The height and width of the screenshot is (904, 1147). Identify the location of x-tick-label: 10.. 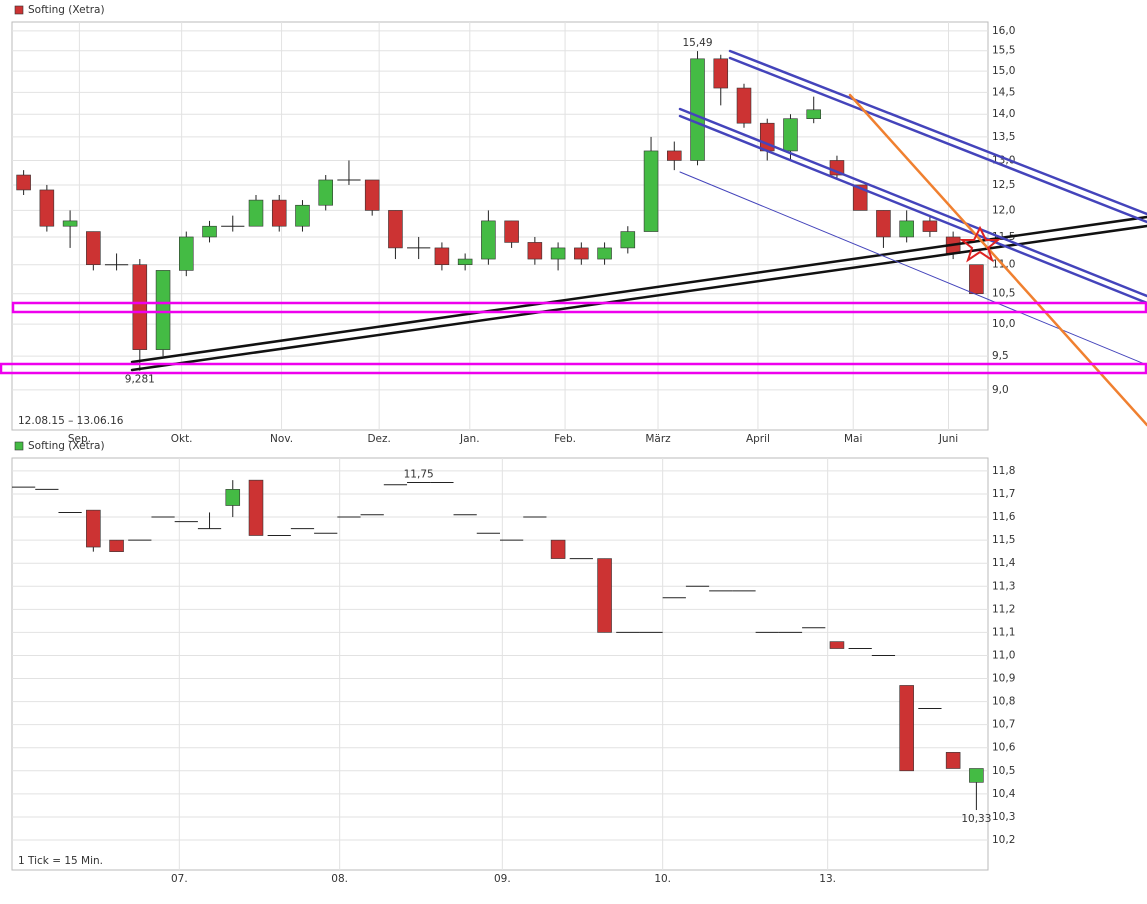
(662, 879).